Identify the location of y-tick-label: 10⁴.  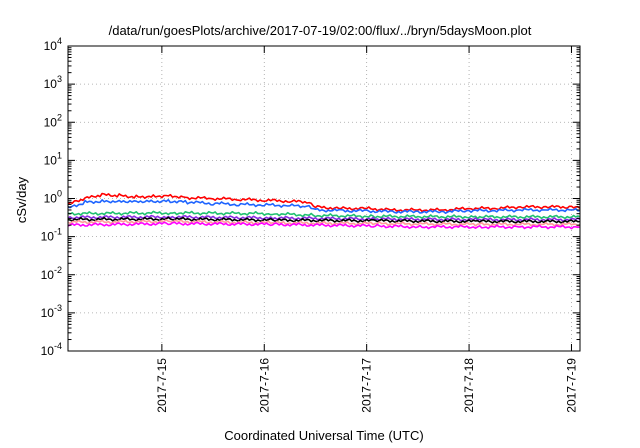
(53, 44).